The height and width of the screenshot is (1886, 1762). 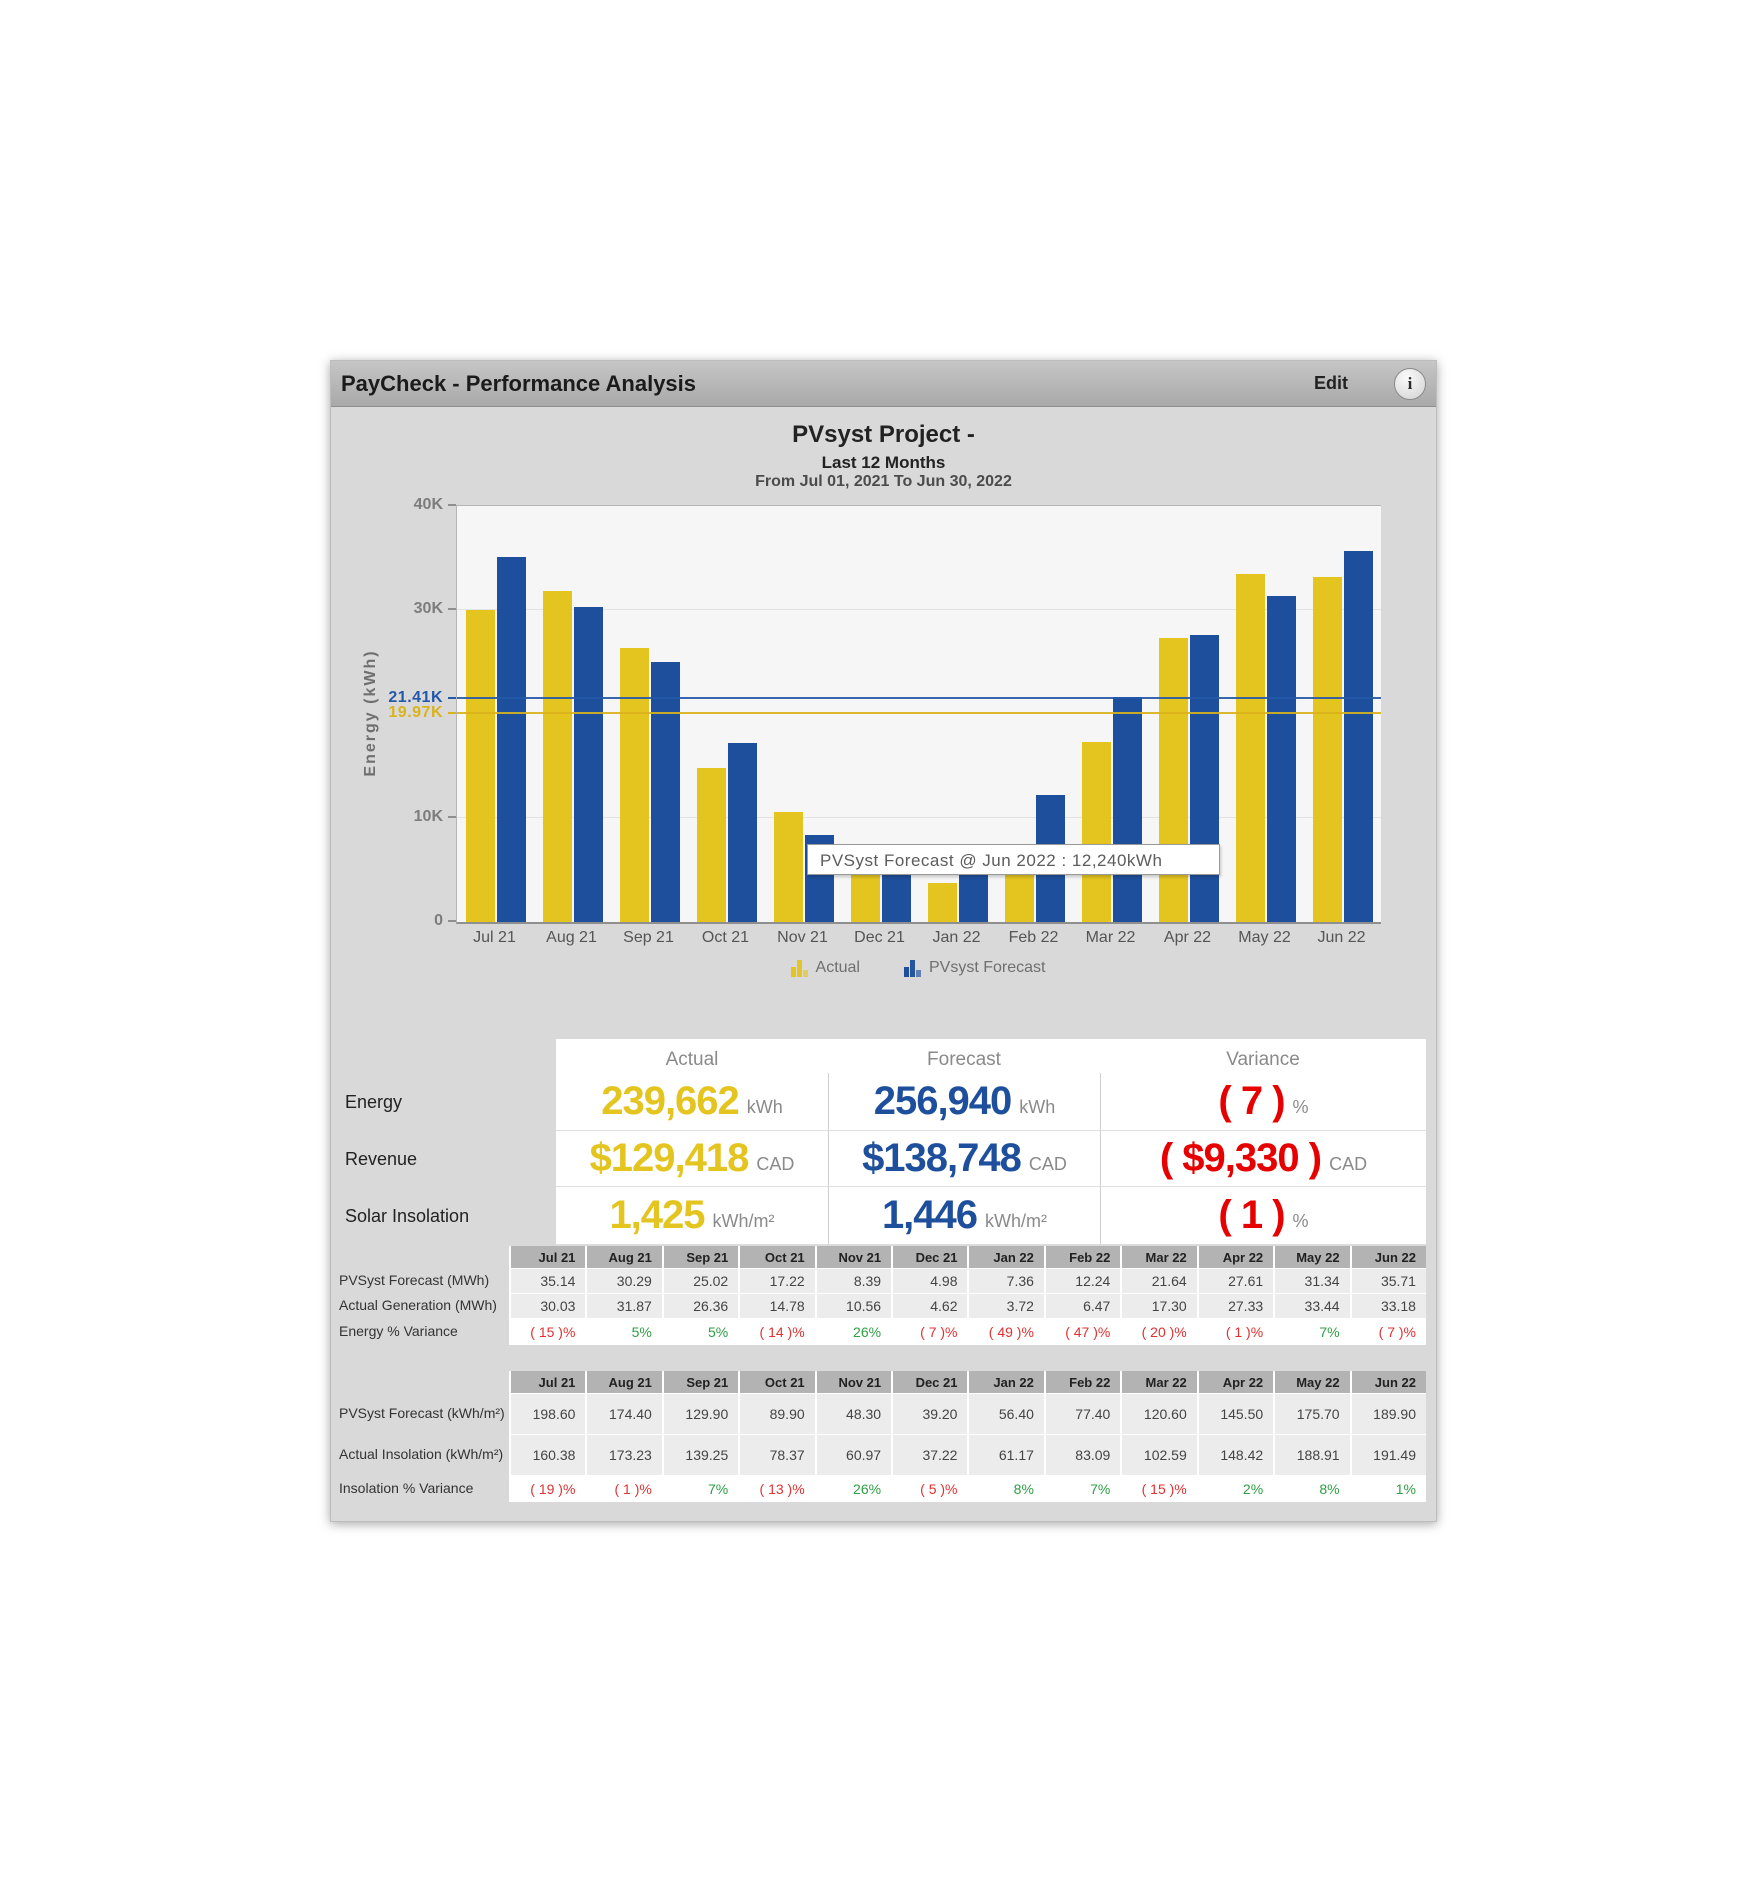 What do you see at coordinates (883, 384) in the screenshot?
I see `widget-title-bar: PayCheck - Performance Analysis Edit i` at bounding box center [883, 384].